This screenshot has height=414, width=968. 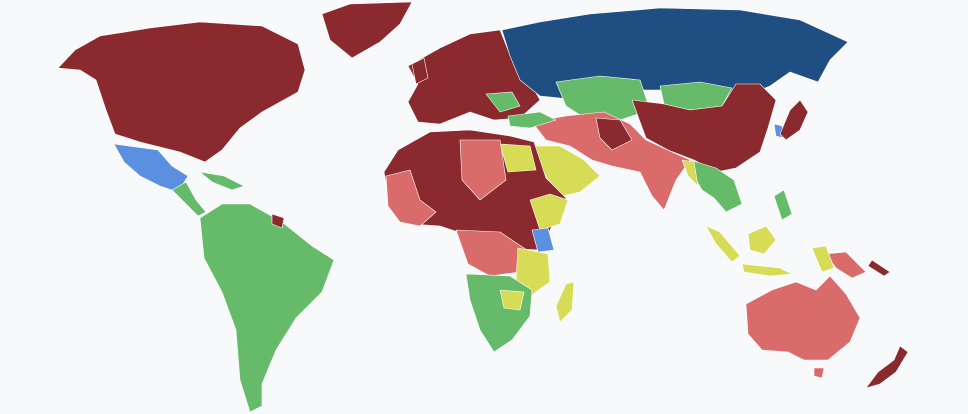 I want to click on horn-of-africa, so click(x=549, y=212).